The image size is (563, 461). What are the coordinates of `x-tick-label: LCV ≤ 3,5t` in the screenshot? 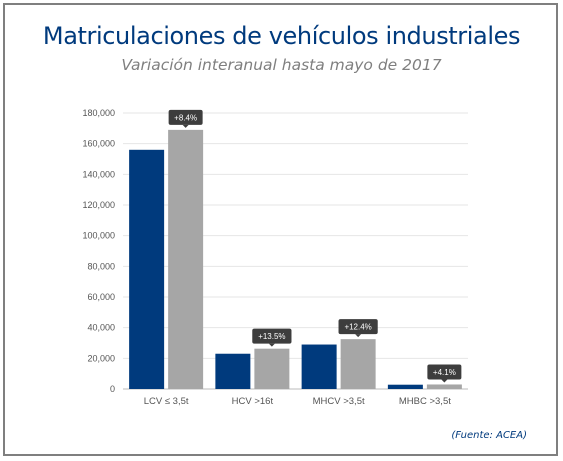 It's located at (166, 401).